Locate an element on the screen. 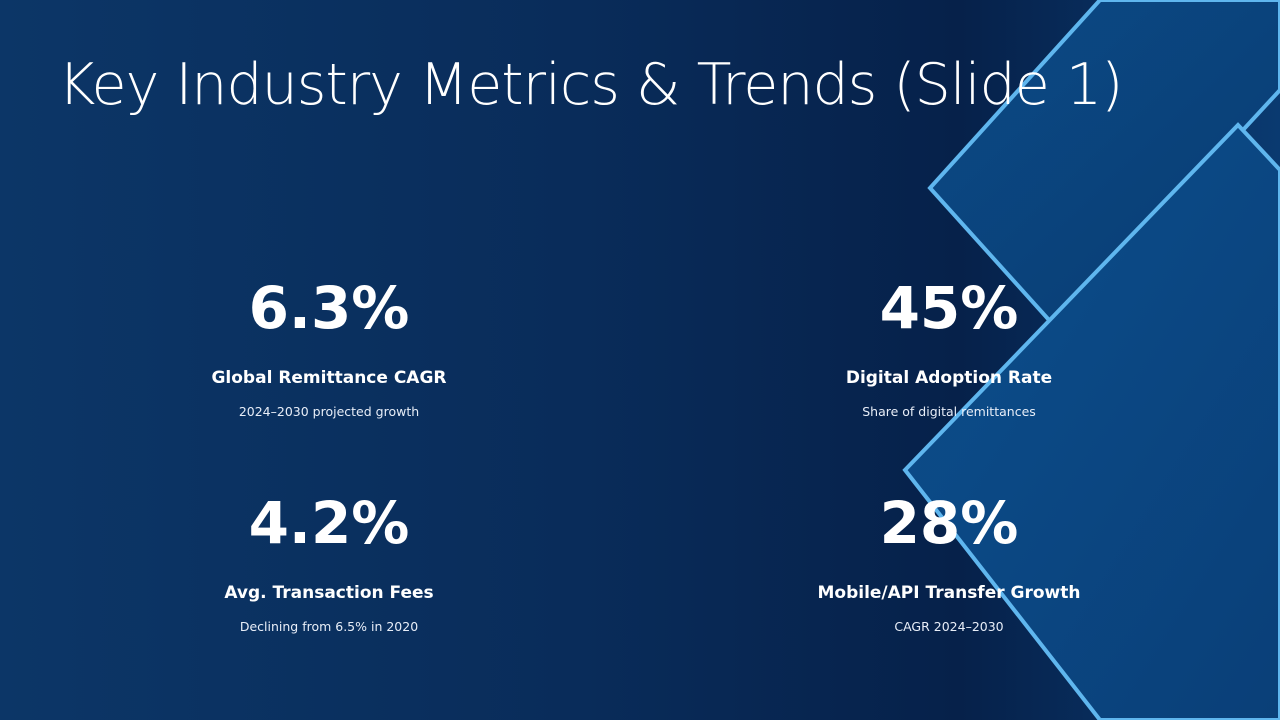  metric-label: Global Remittance CAGR is located at coordinates (329, 378).